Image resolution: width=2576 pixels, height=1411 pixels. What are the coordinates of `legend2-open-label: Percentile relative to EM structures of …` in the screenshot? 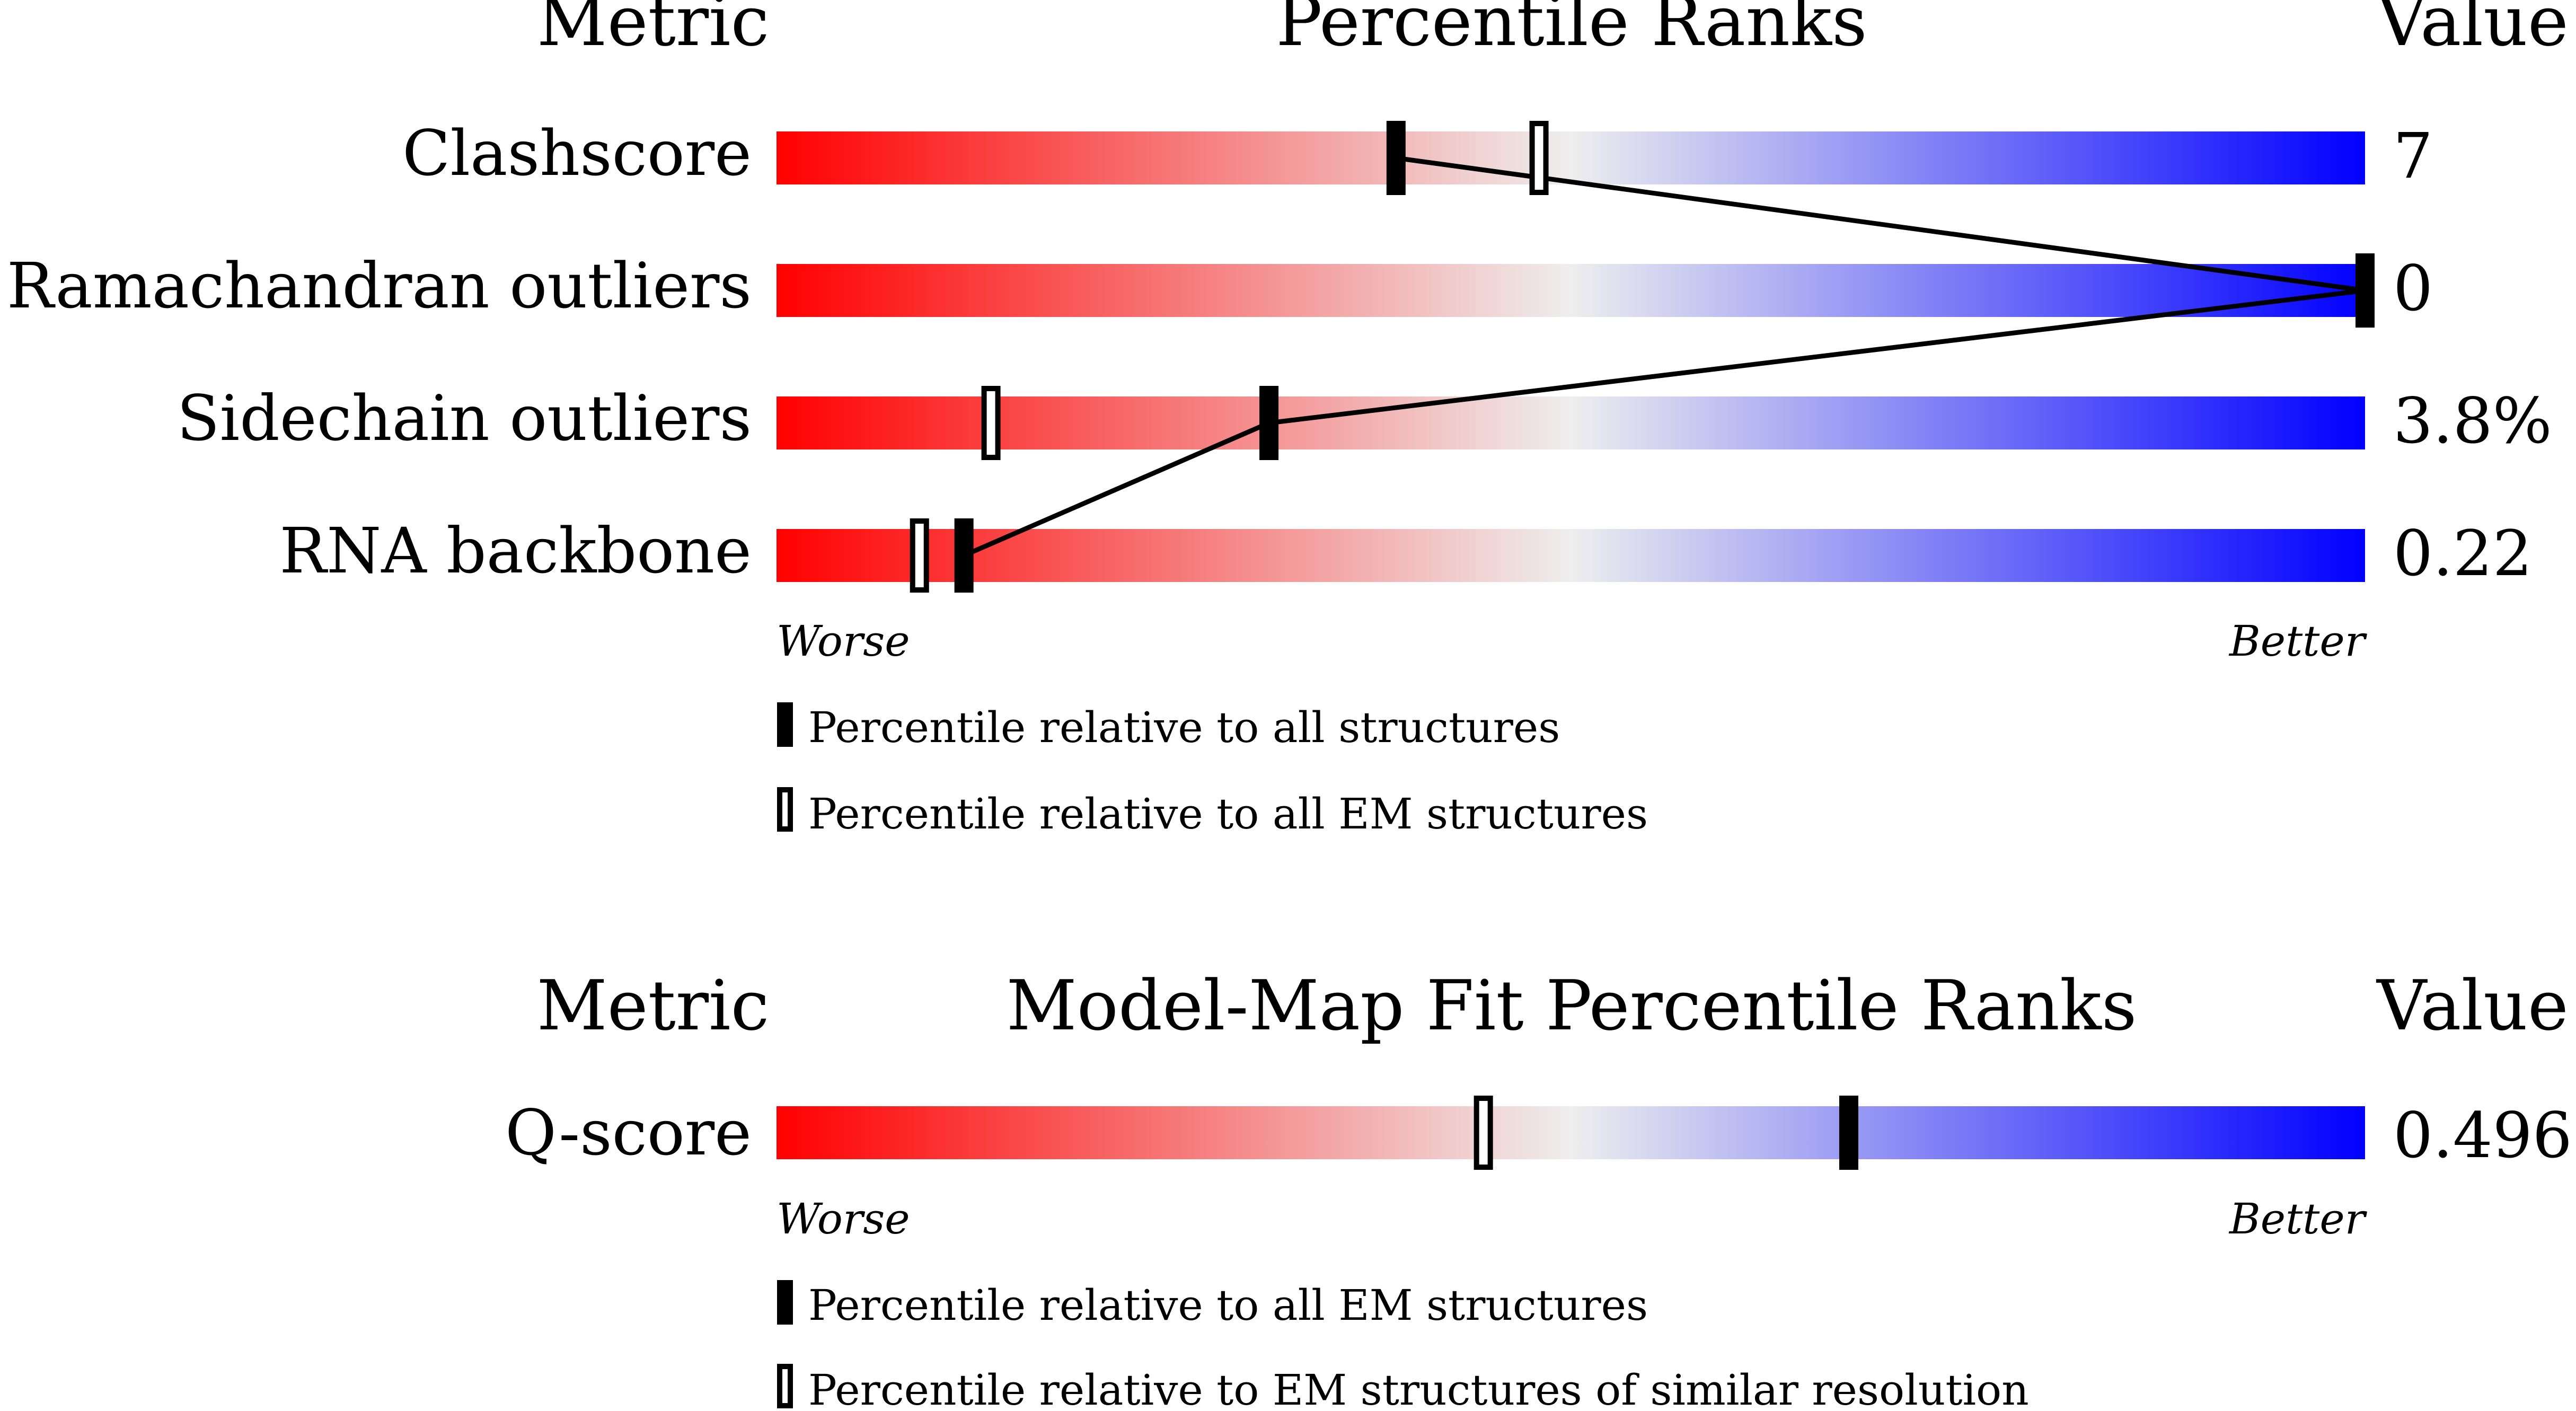 It's located at (1418, 1388).